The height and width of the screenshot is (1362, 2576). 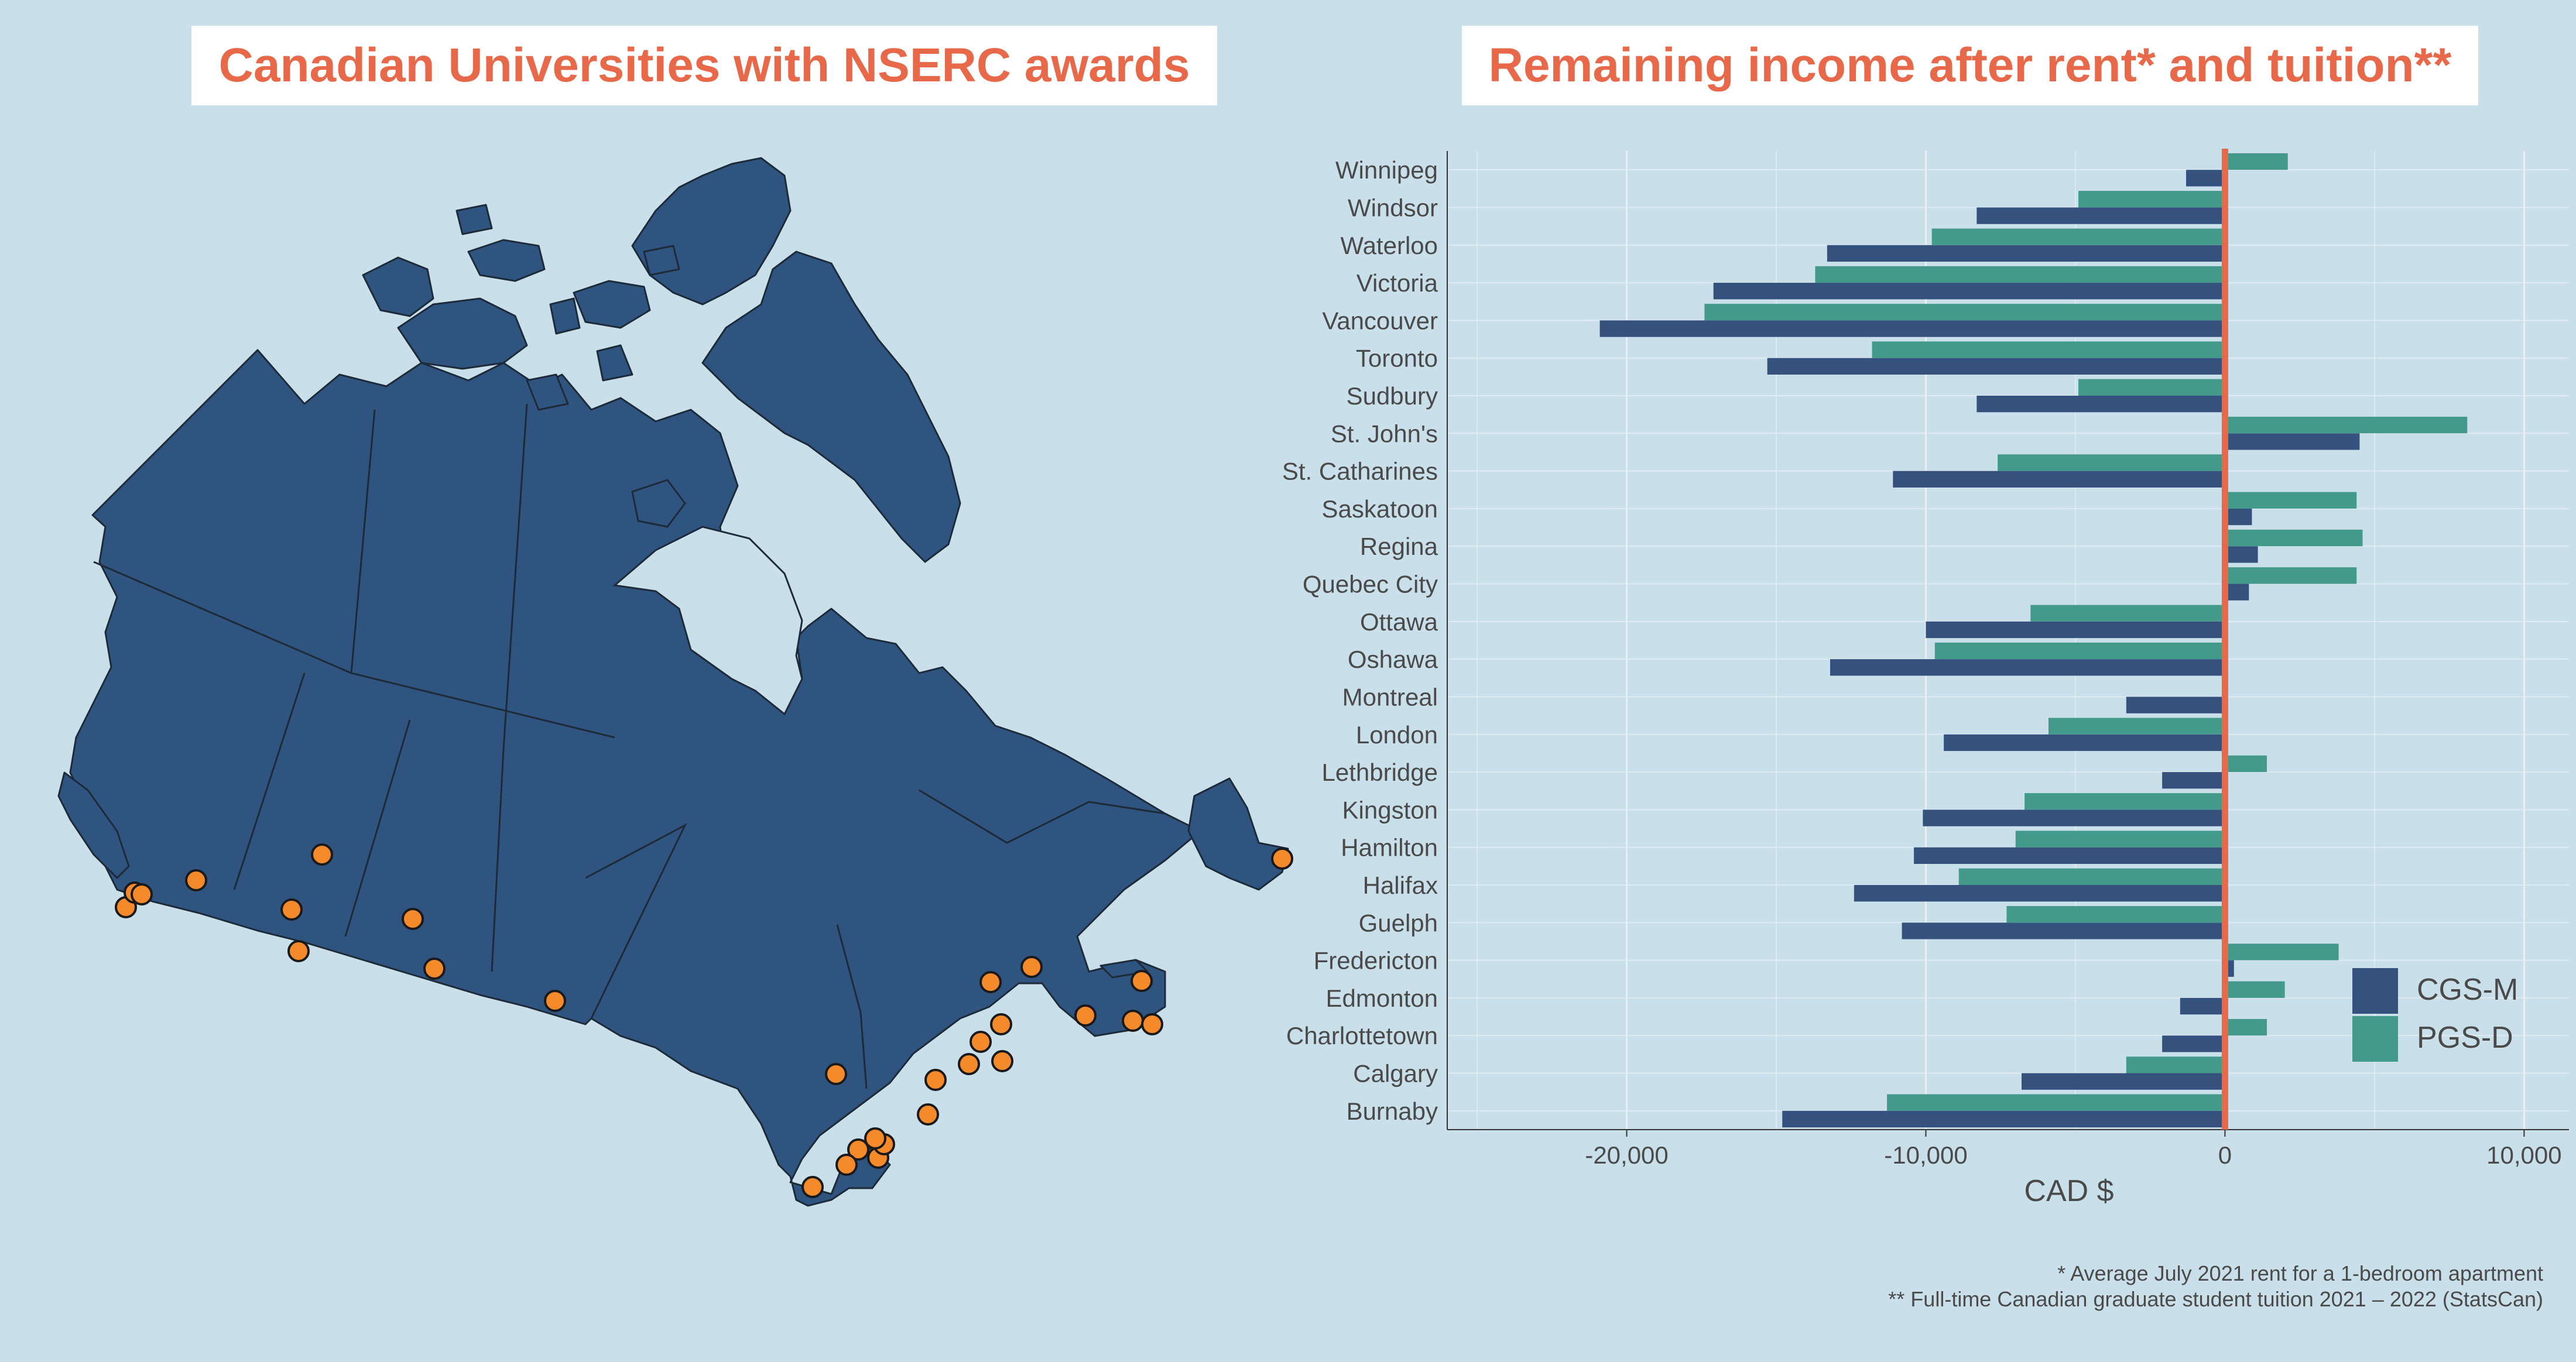 I want to click on category-label: Lethbridge, so click(x=1380, y=772).